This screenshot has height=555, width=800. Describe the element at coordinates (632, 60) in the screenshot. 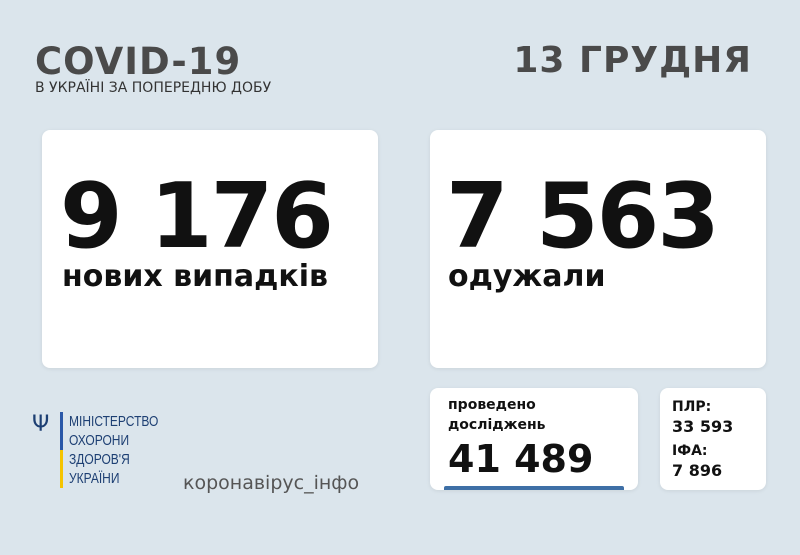

I see `report-date: 13 ГРУДНЯ` at that location.